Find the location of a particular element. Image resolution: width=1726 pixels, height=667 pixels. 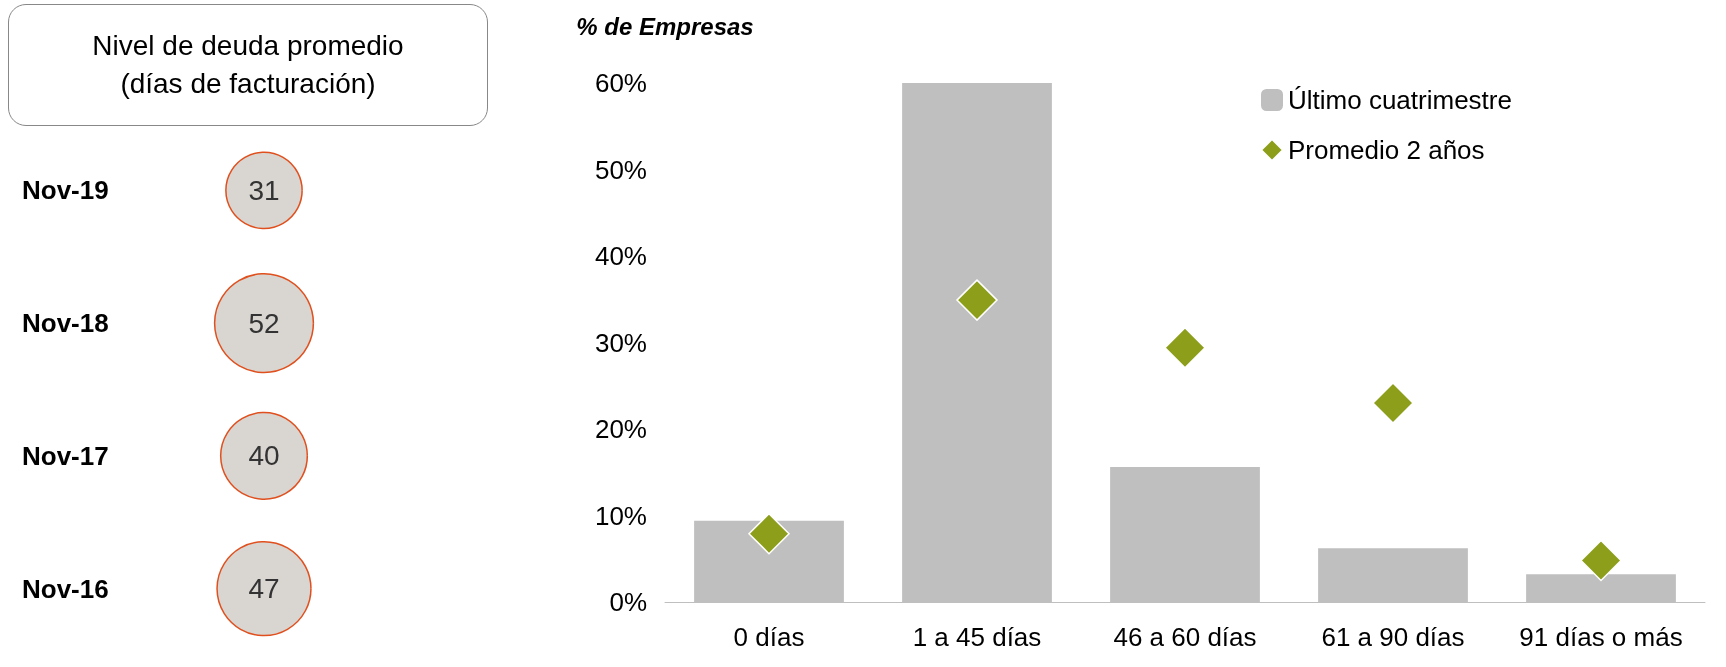

y-axis-title: % de Empresas is located at coordinates (665, 26).